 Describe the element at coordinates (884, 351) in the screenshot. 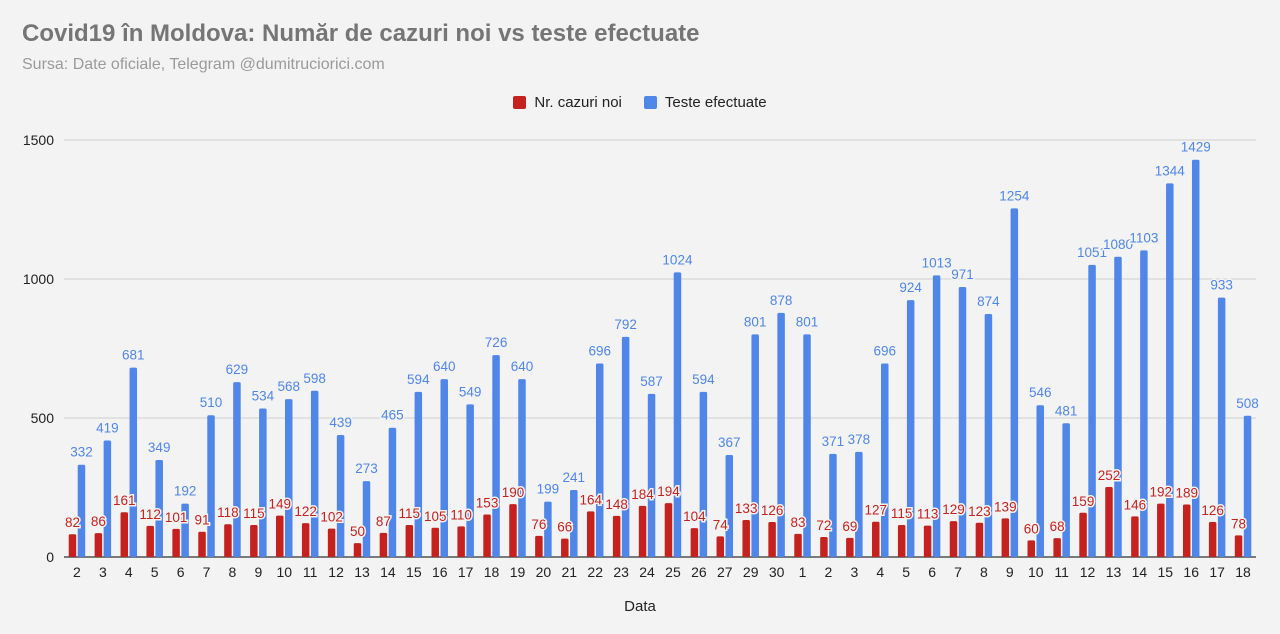

I see `data-label-tests: 696` at that location.